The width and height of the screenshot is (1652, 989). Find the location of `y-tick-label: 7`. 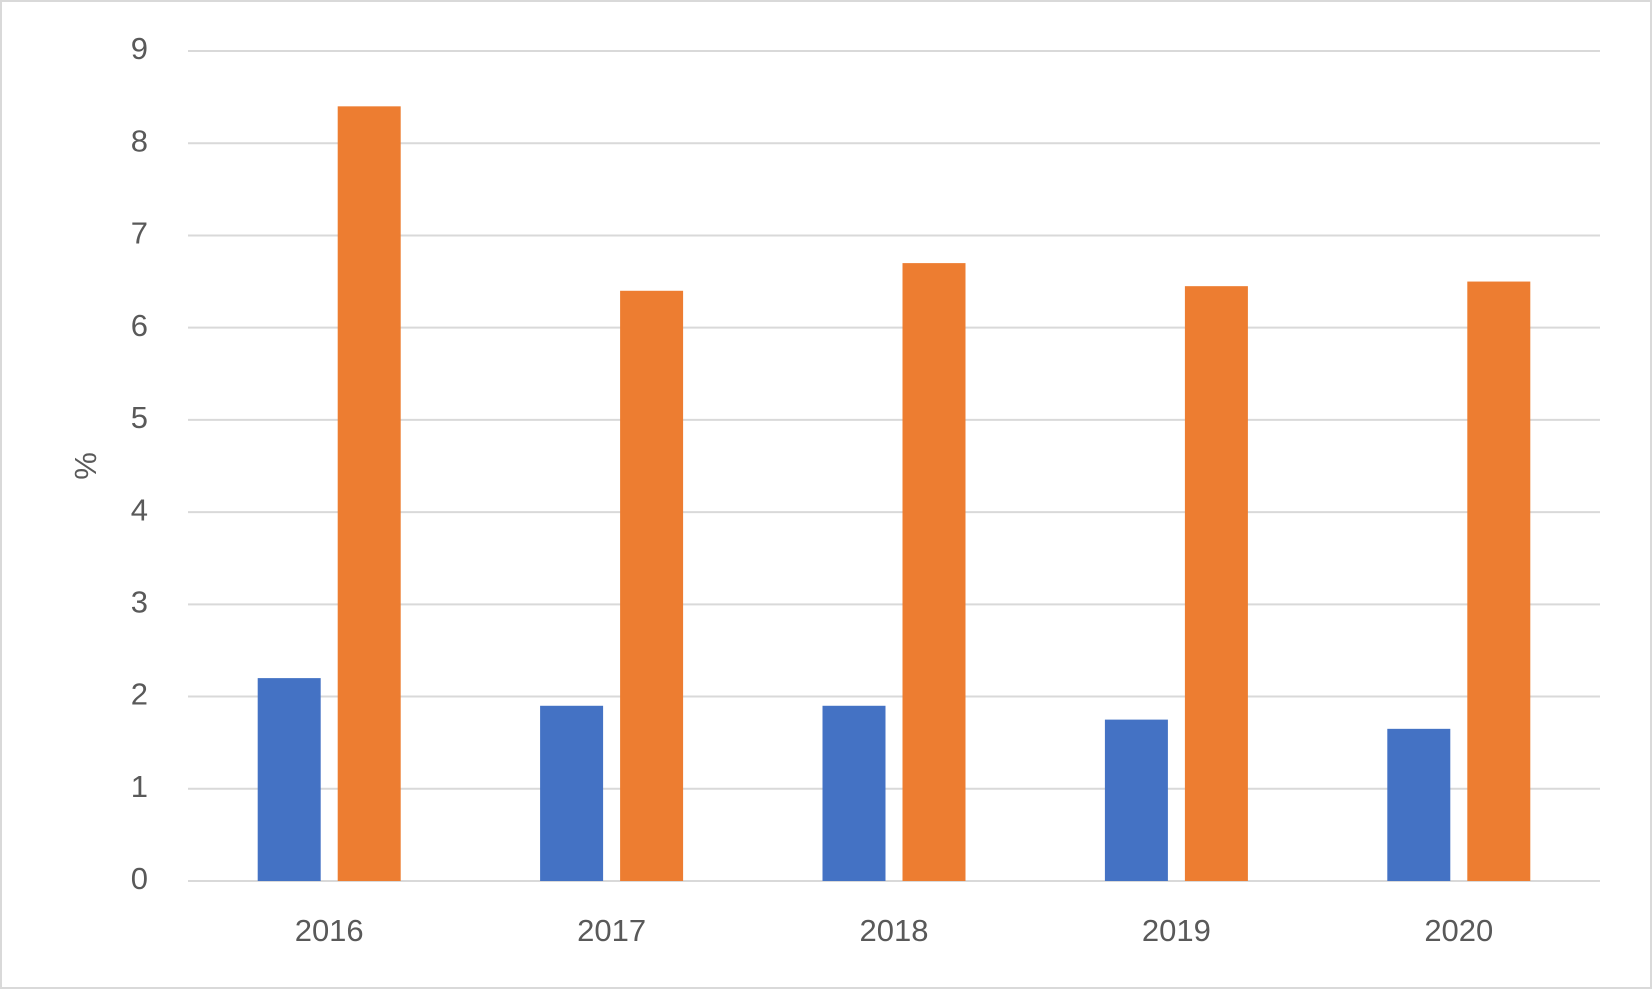

y-tick-label: 7 is located at coordinates (139, 233).